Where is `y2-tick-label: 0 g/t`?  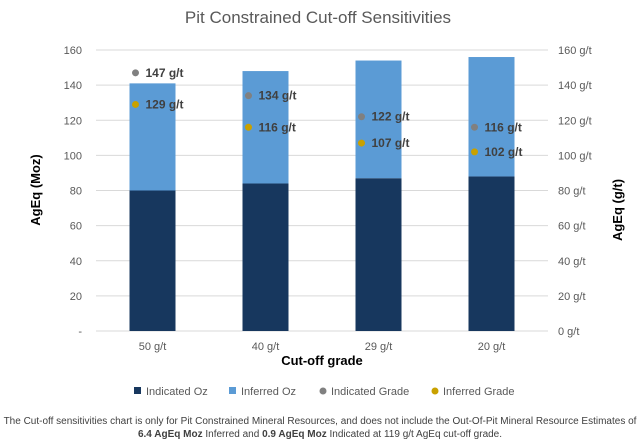 y2-tick-label: 0 g/t is located at coordinates (568, 332).